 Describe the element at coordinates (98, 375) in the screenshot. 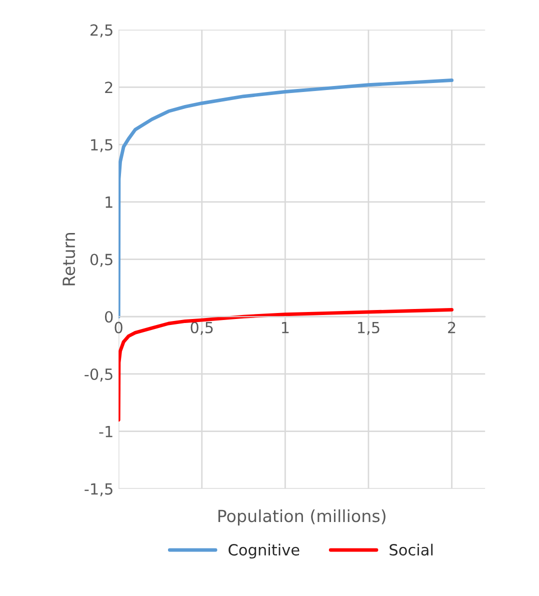

I see `y-tick-label: -0,5` at that location.